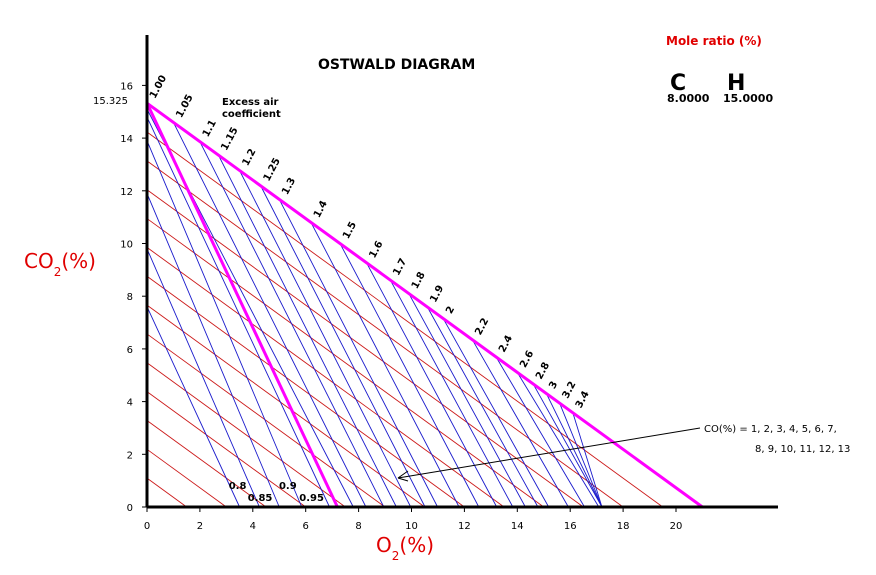 Image resolution: width=876 pixels, height=575 pixels. What do you see at coordinates (229, 139) in the screenshot?
I see `excess-air-label: 1.15` at bounding box center [229, 139].